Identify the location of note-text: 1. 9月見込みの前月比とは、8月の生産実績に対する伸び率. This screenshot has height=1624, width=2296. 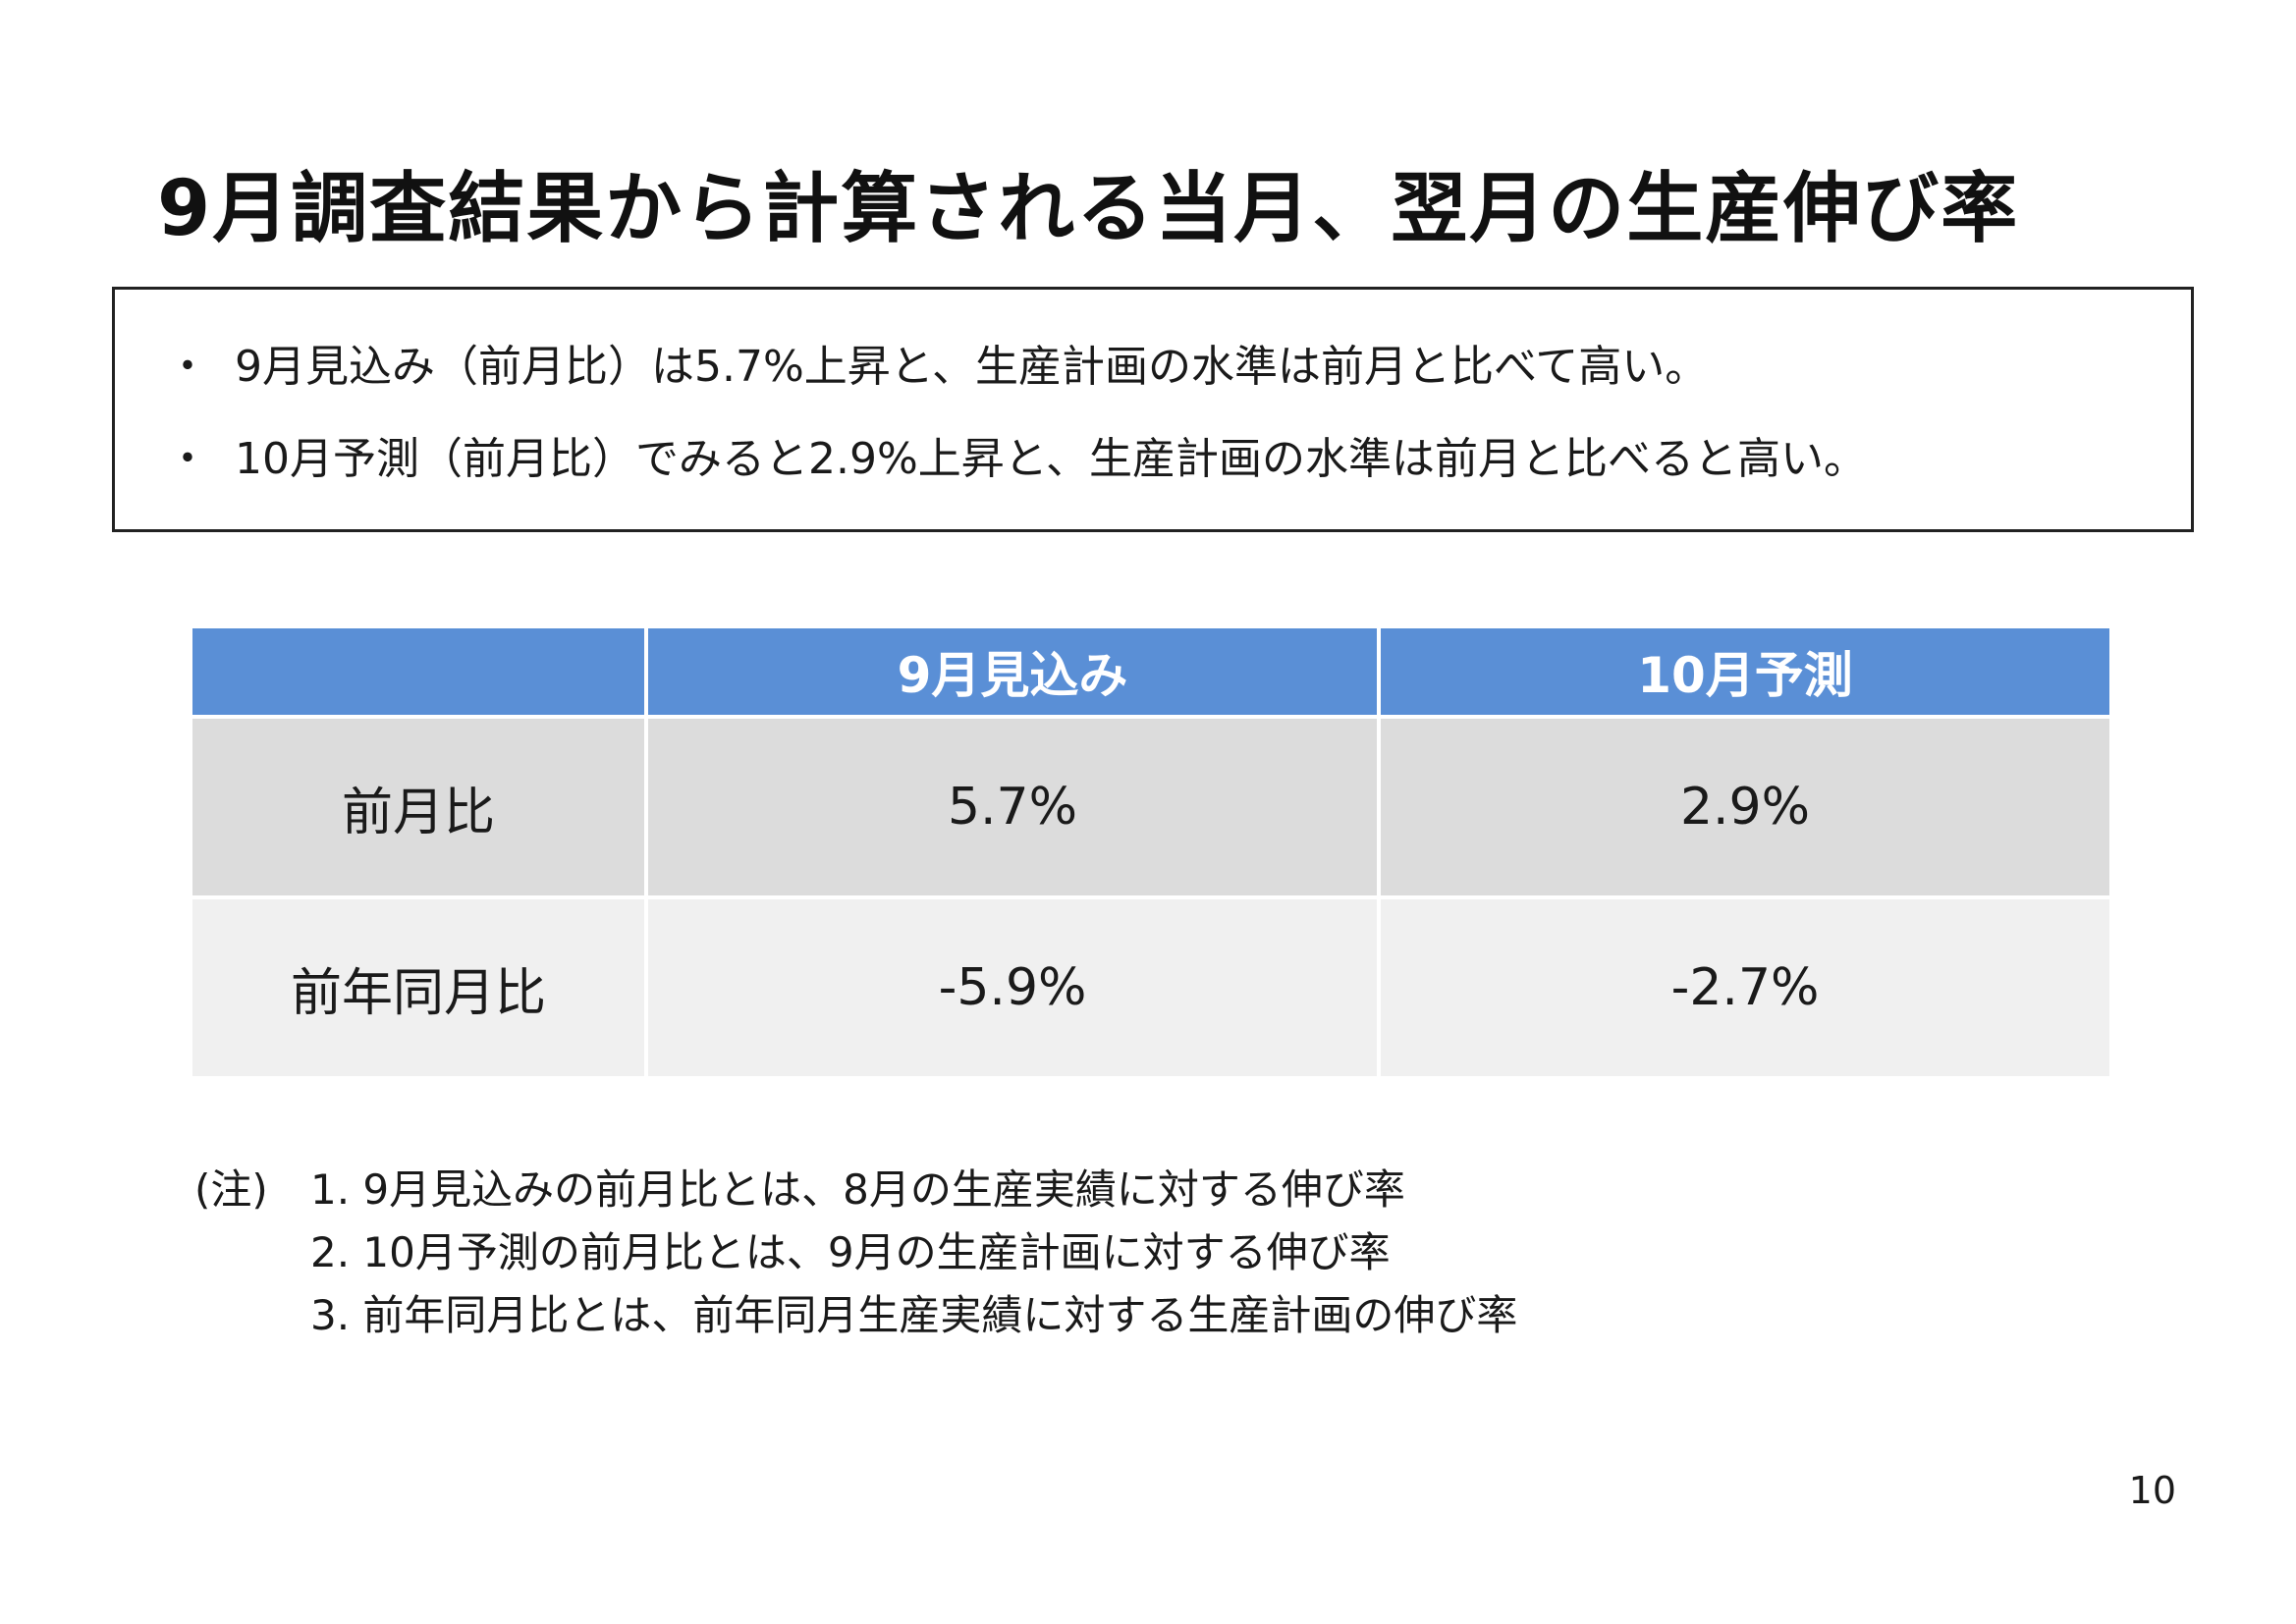
(857, 1189).